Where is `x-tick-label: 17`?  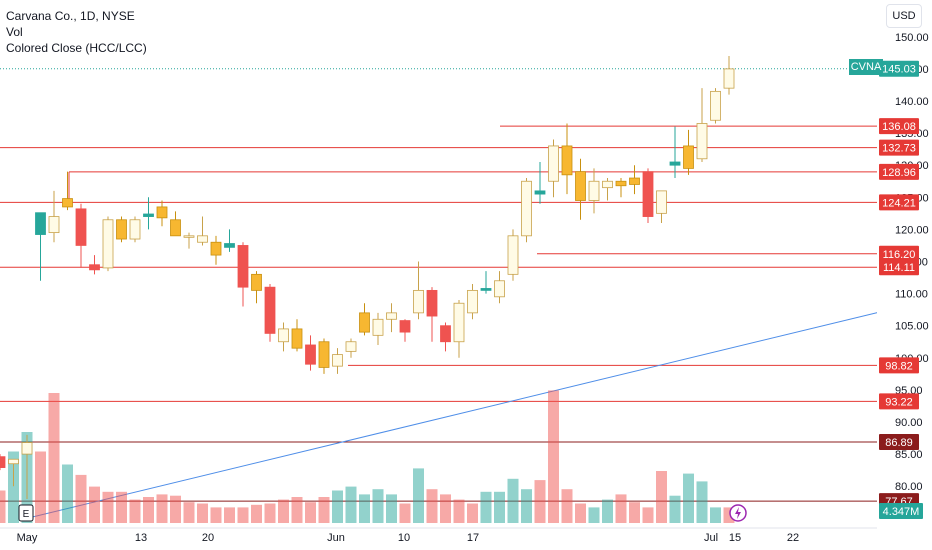 x-tick-label: 17 is located at coordinates (473, 538).